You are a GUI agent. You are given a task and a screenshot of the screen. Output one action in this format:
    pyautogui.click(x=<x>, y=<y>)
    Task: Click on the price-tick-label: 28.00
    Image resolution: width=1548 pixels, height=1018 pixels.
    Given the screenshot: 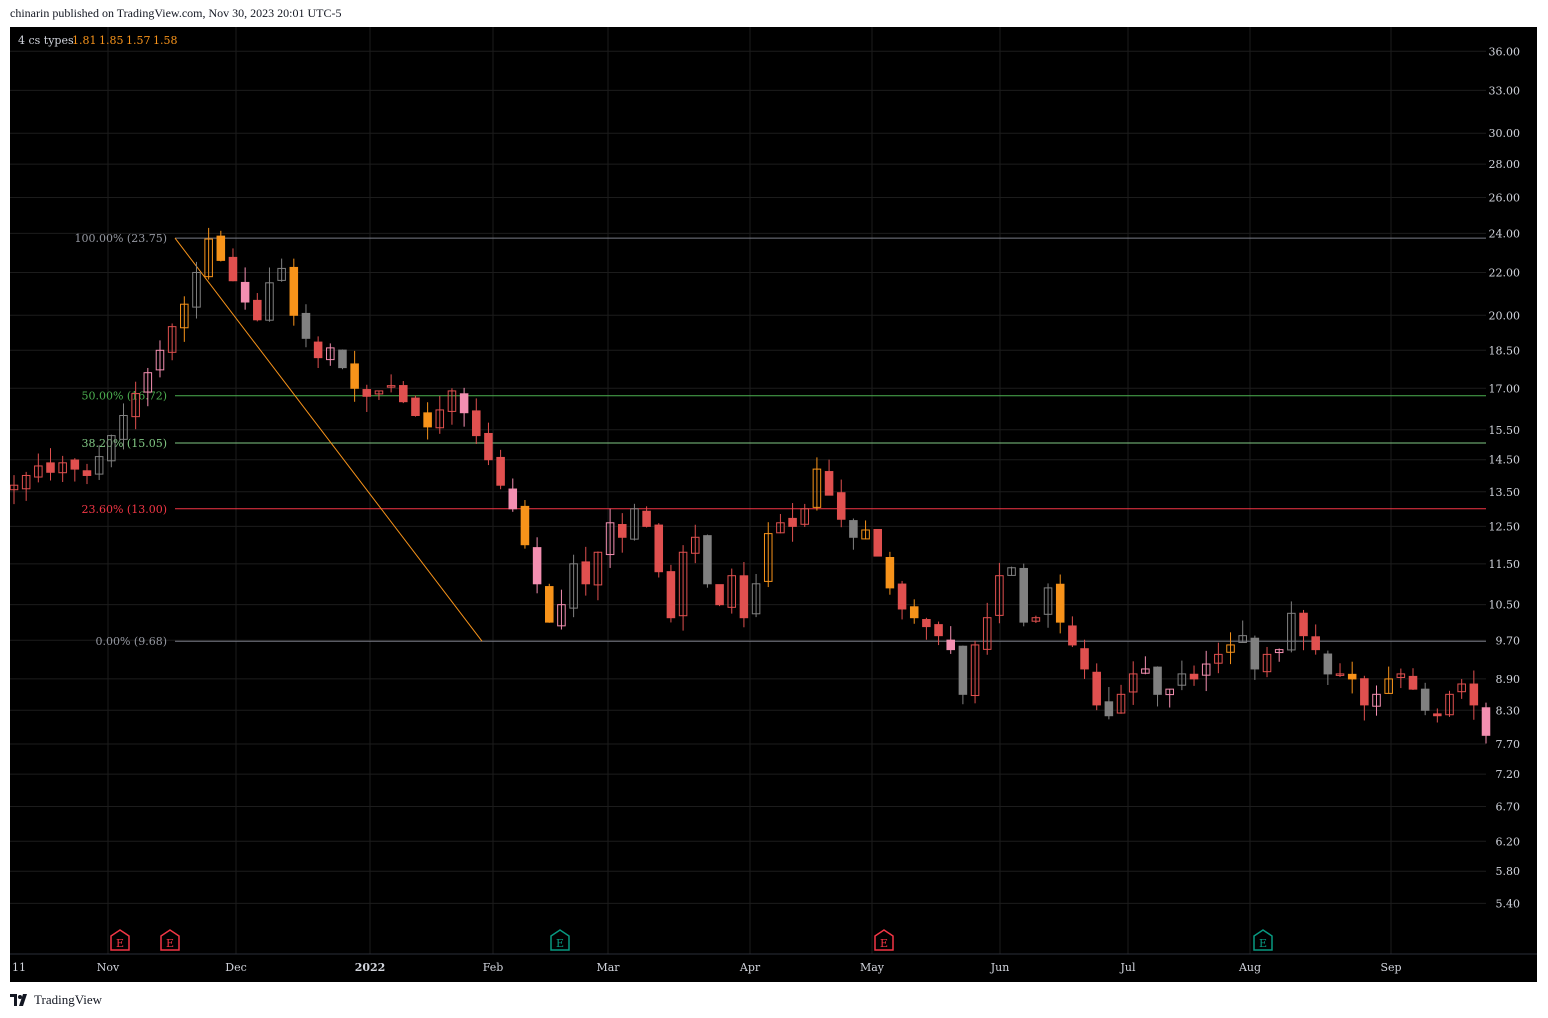 What is the action you would take?
    pyautogui.click(x=1505, y=164)
    